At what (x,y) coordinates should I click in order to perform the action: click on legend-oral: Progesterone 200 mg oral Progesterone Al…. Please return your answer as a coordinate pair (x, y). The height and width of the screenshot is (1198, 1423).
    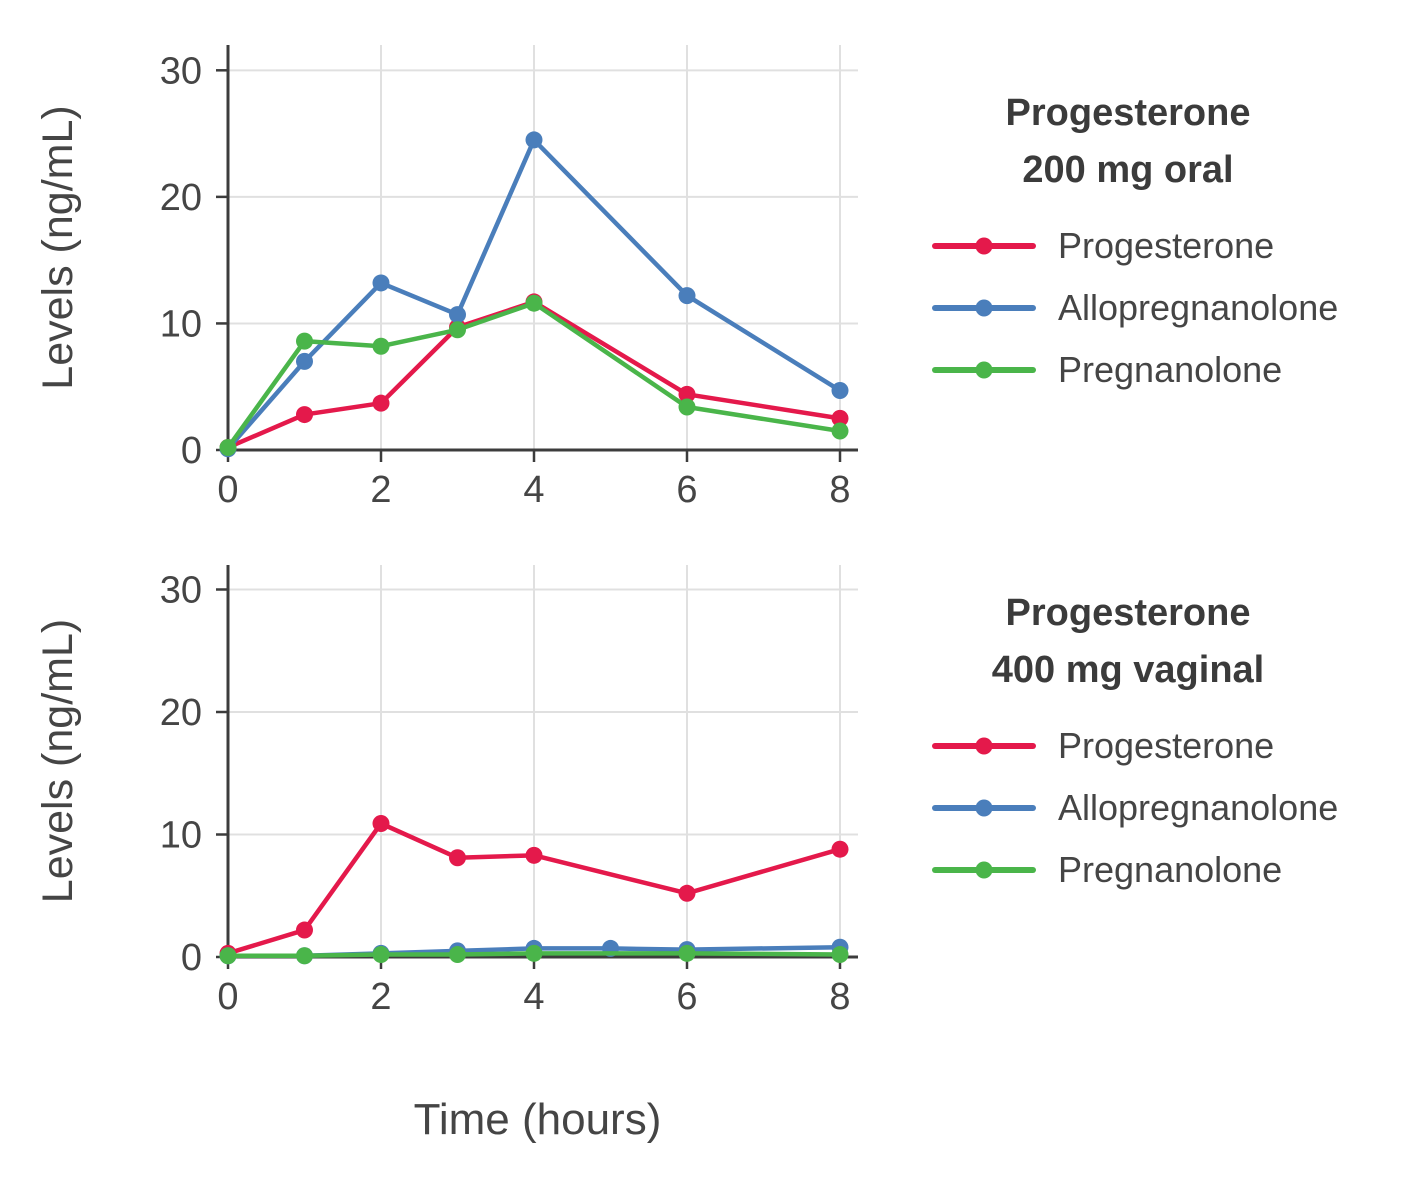
    Looking at the image, I should click on (1158, 248).